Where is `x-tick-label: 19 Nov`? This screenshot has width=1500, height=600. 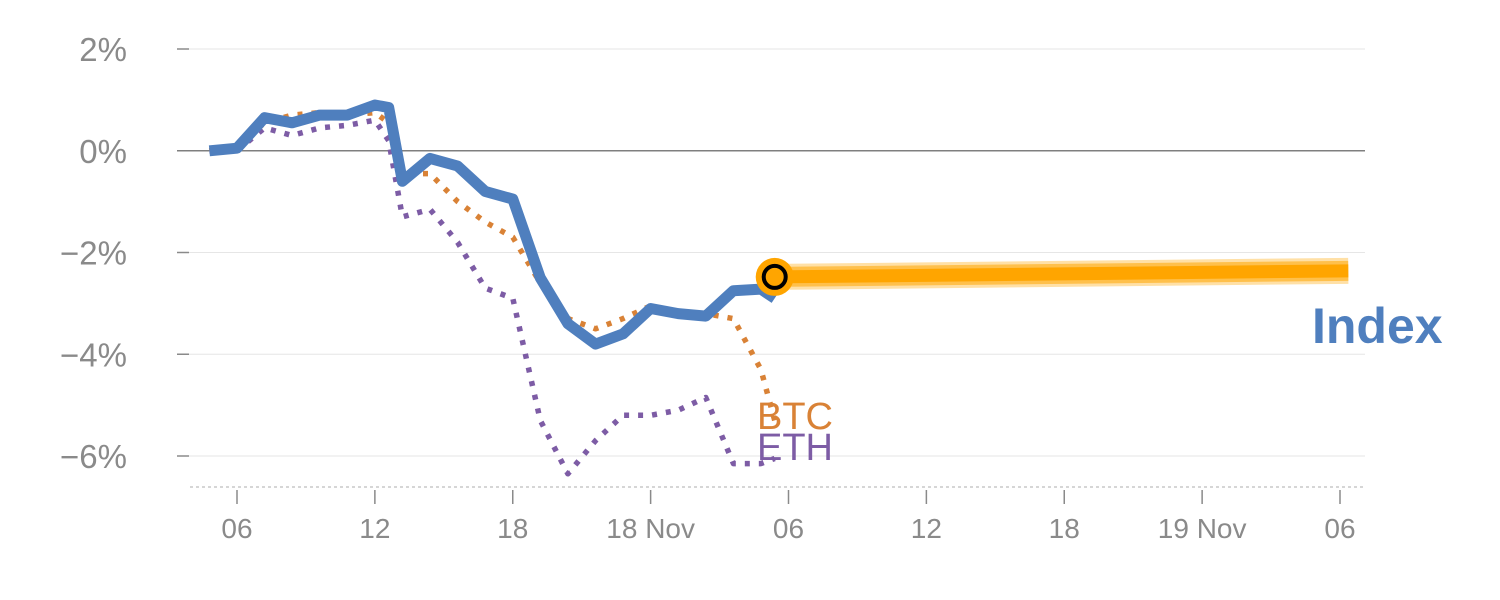
x-tick-label: 19 Nov is located at coordinates (1202, 528).